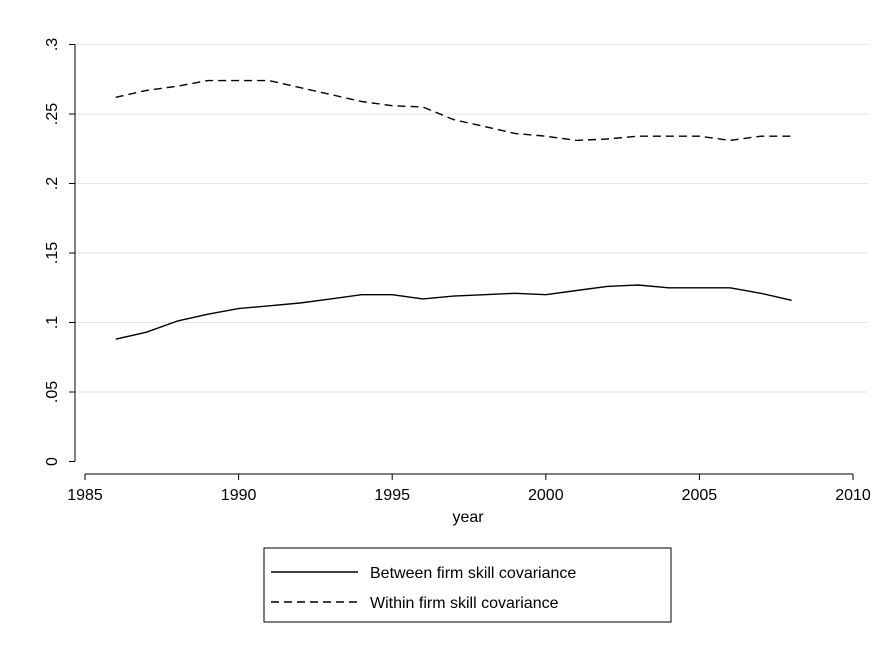  Describe the element at coordinates (546, 495) in the screenshot. I see `x-tick-label-3: 2000` at that location.